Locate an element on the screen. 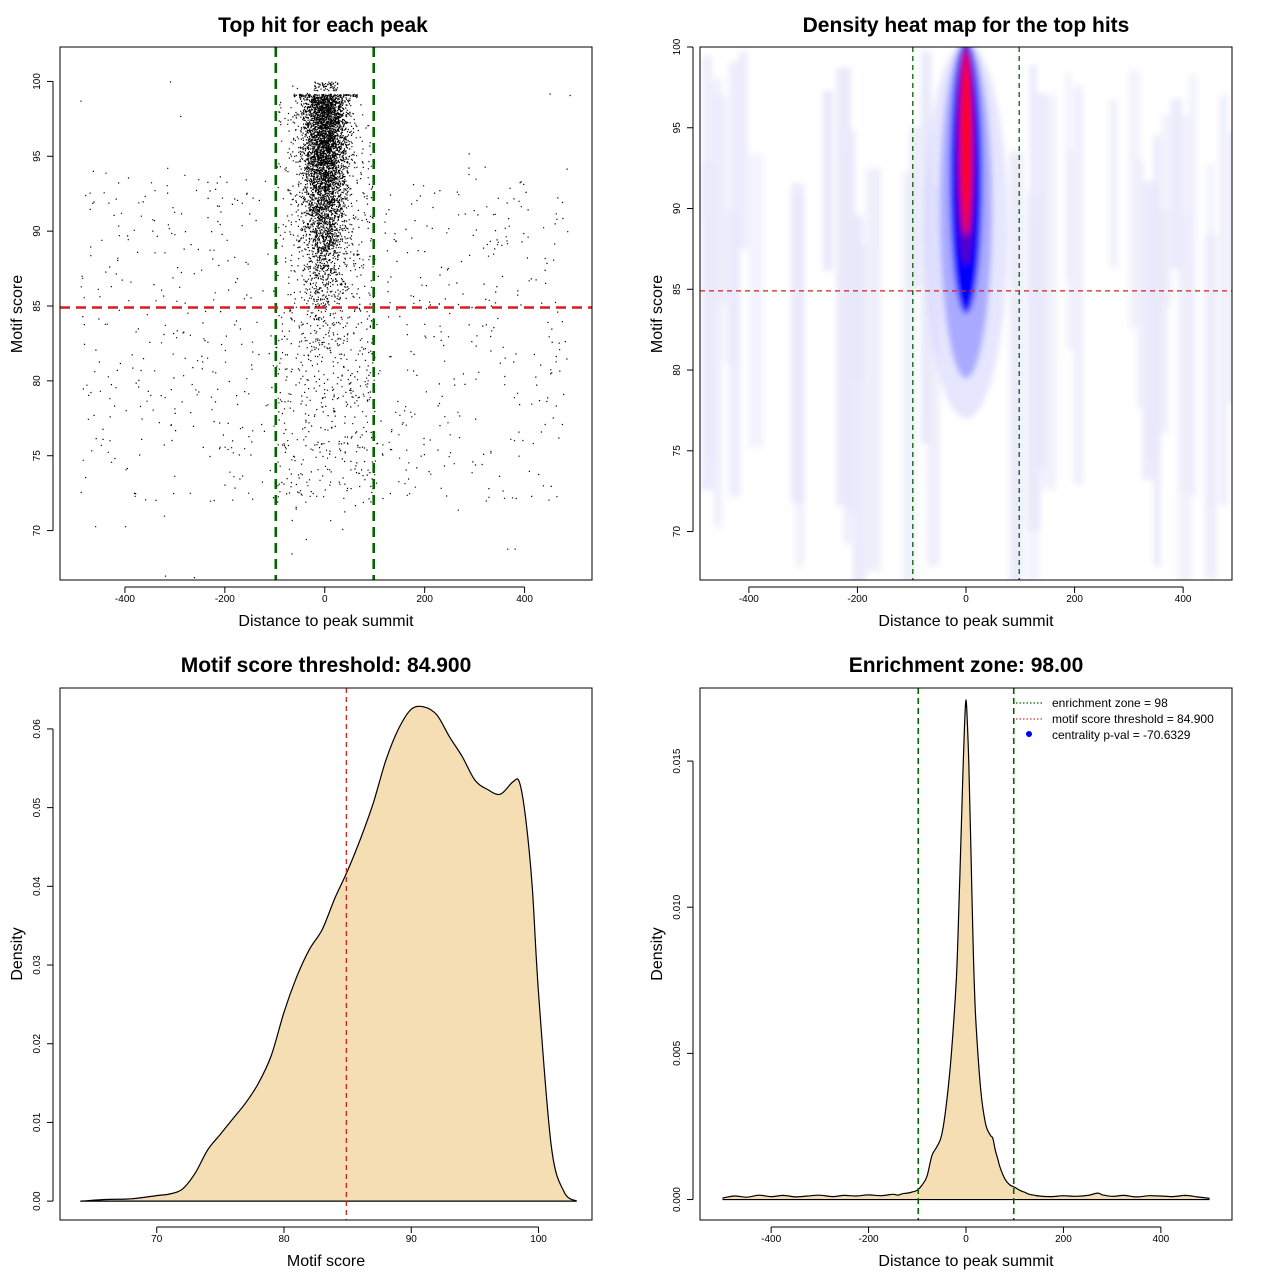 This screenshot has width=1280, height=1280. x-tick-label: 80 is located at coordinates (284, 1239).